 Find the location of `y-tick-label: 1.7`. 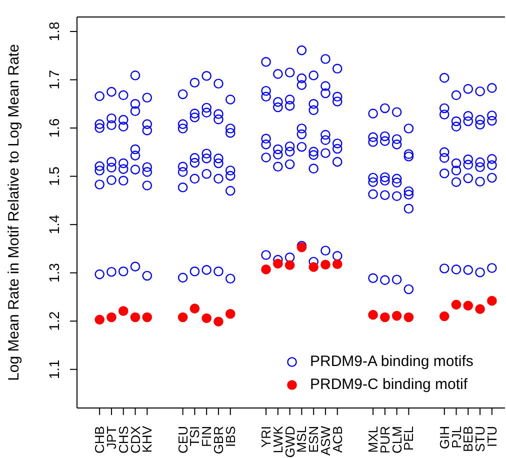

y-tick-label: 1.7 is located at coordinates (54, 80).